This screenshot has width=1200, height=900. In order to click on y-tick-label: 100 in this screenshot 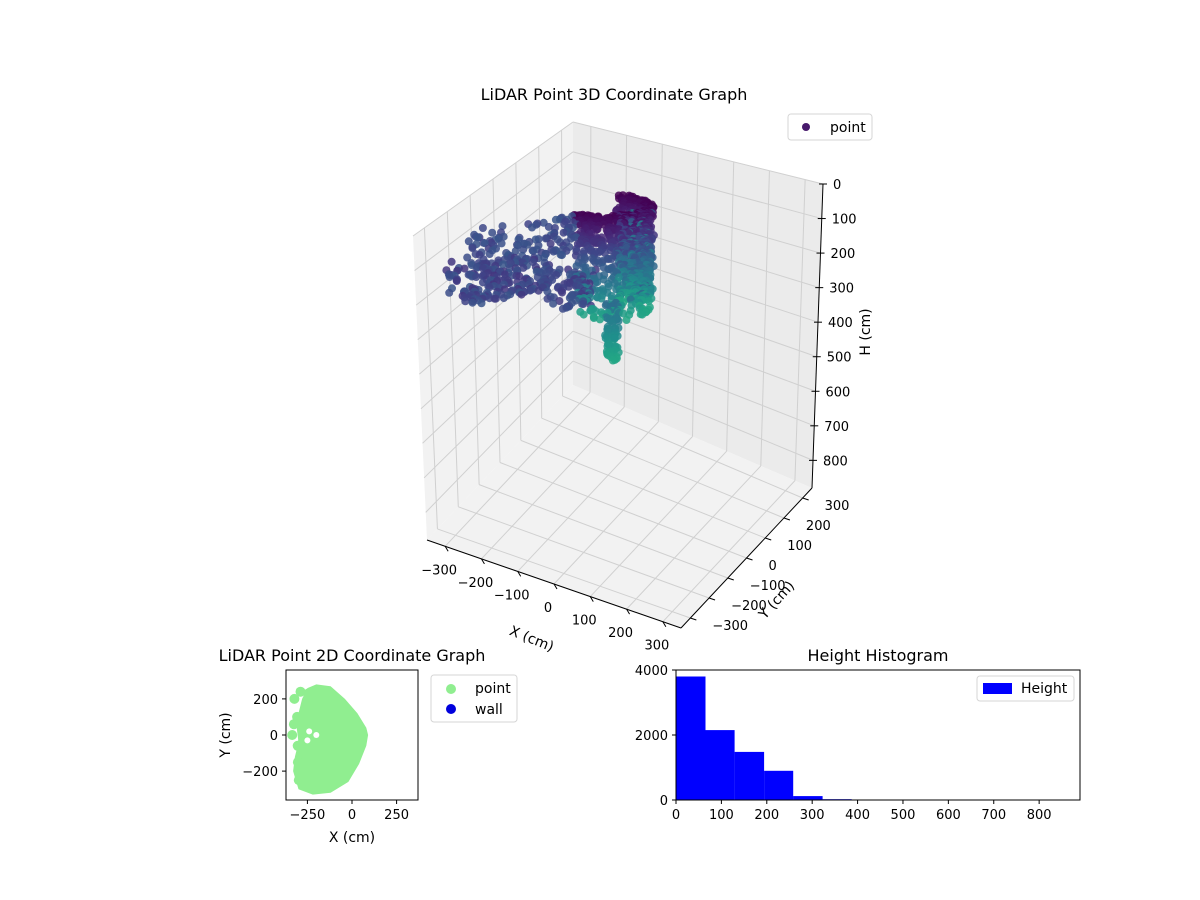, I will do `click(799, 546)`.